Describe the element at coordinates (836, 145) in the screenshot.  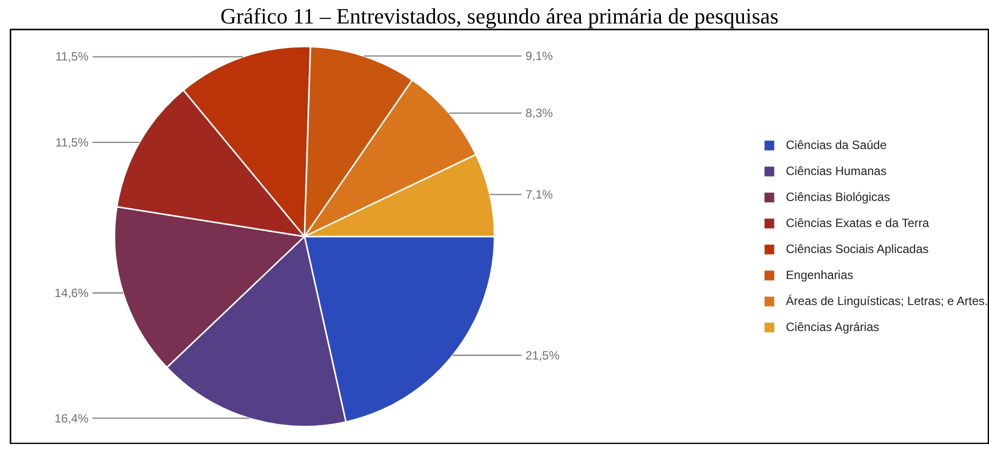
I see `legend-label: Ciências da Saúde` at that location.